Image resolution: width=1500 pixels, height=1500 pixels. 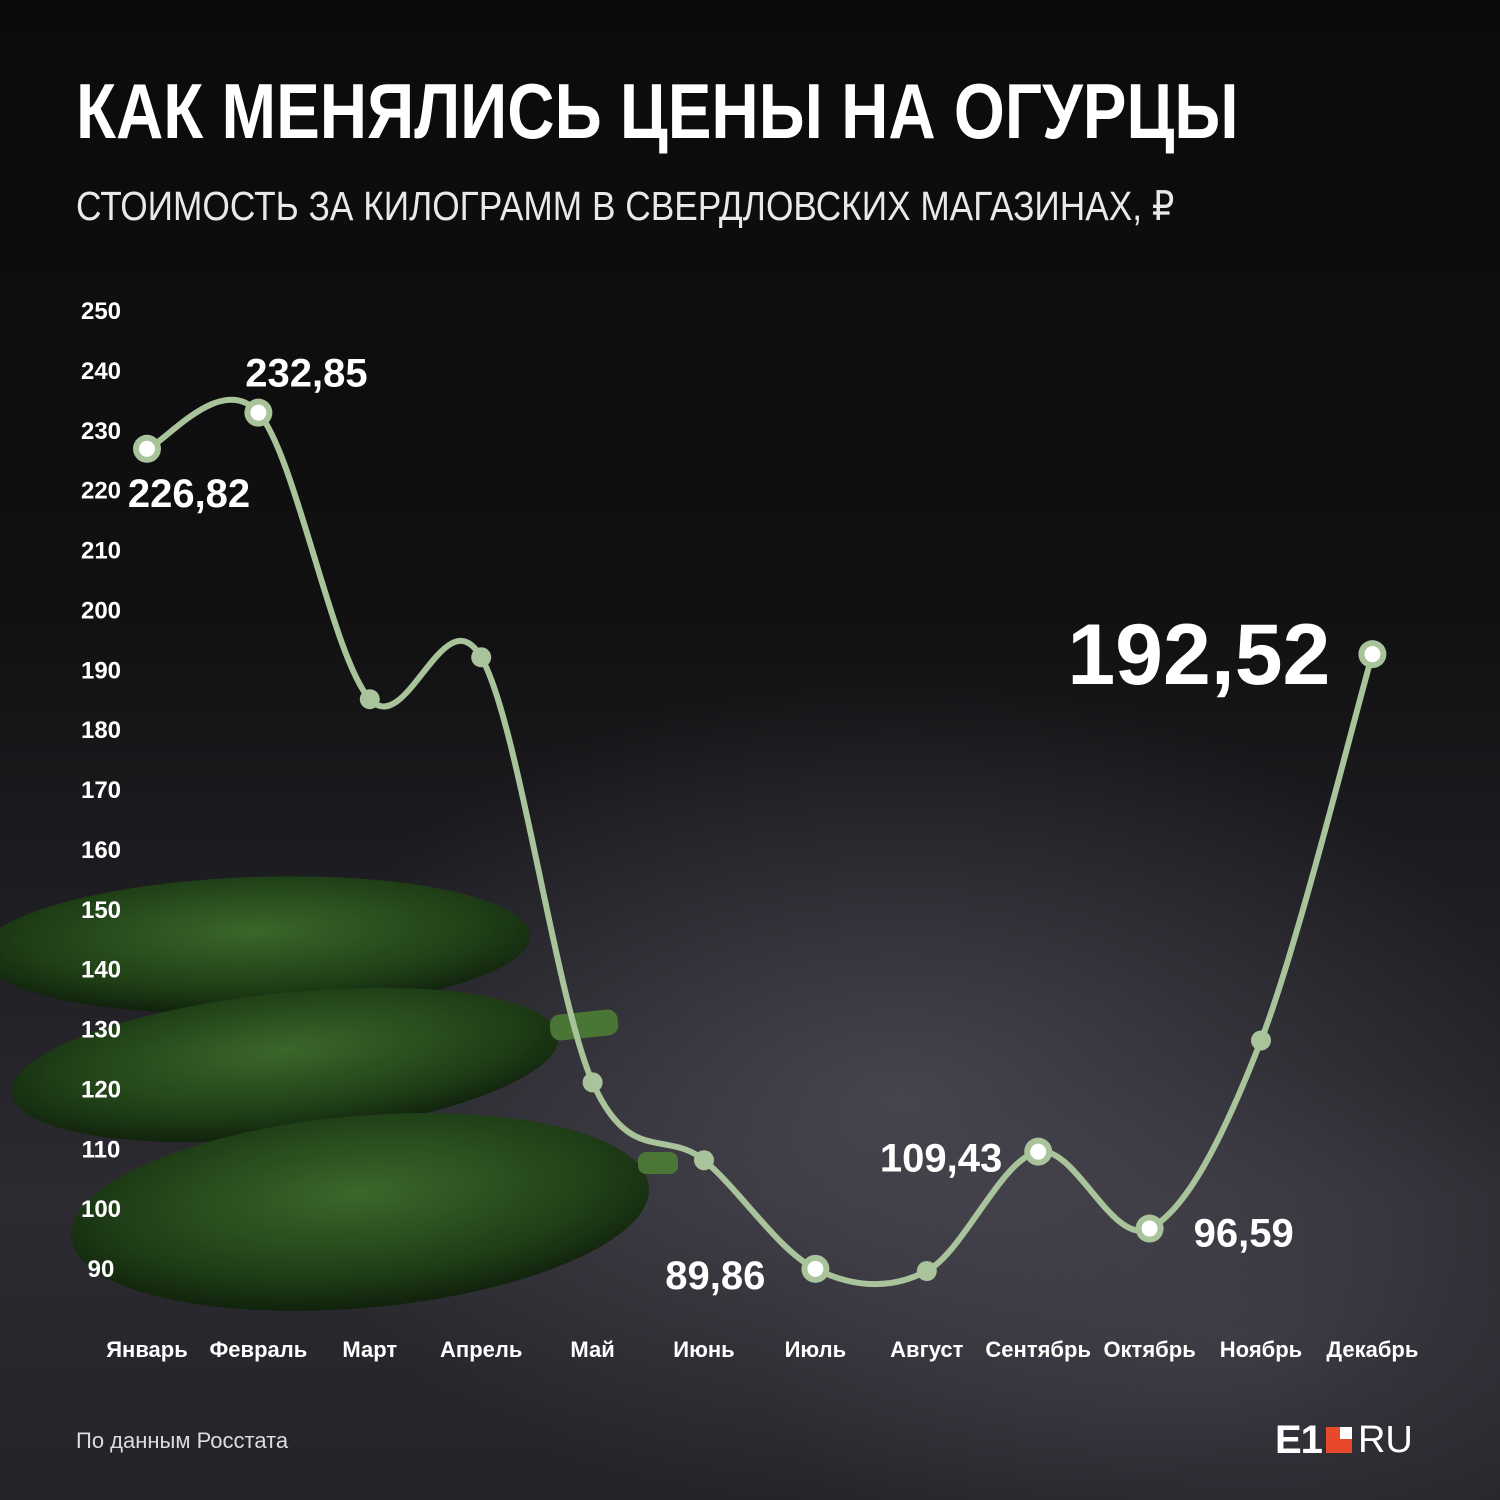 I want to click on data-label: 96,59, so click(x=1244, y=1234).